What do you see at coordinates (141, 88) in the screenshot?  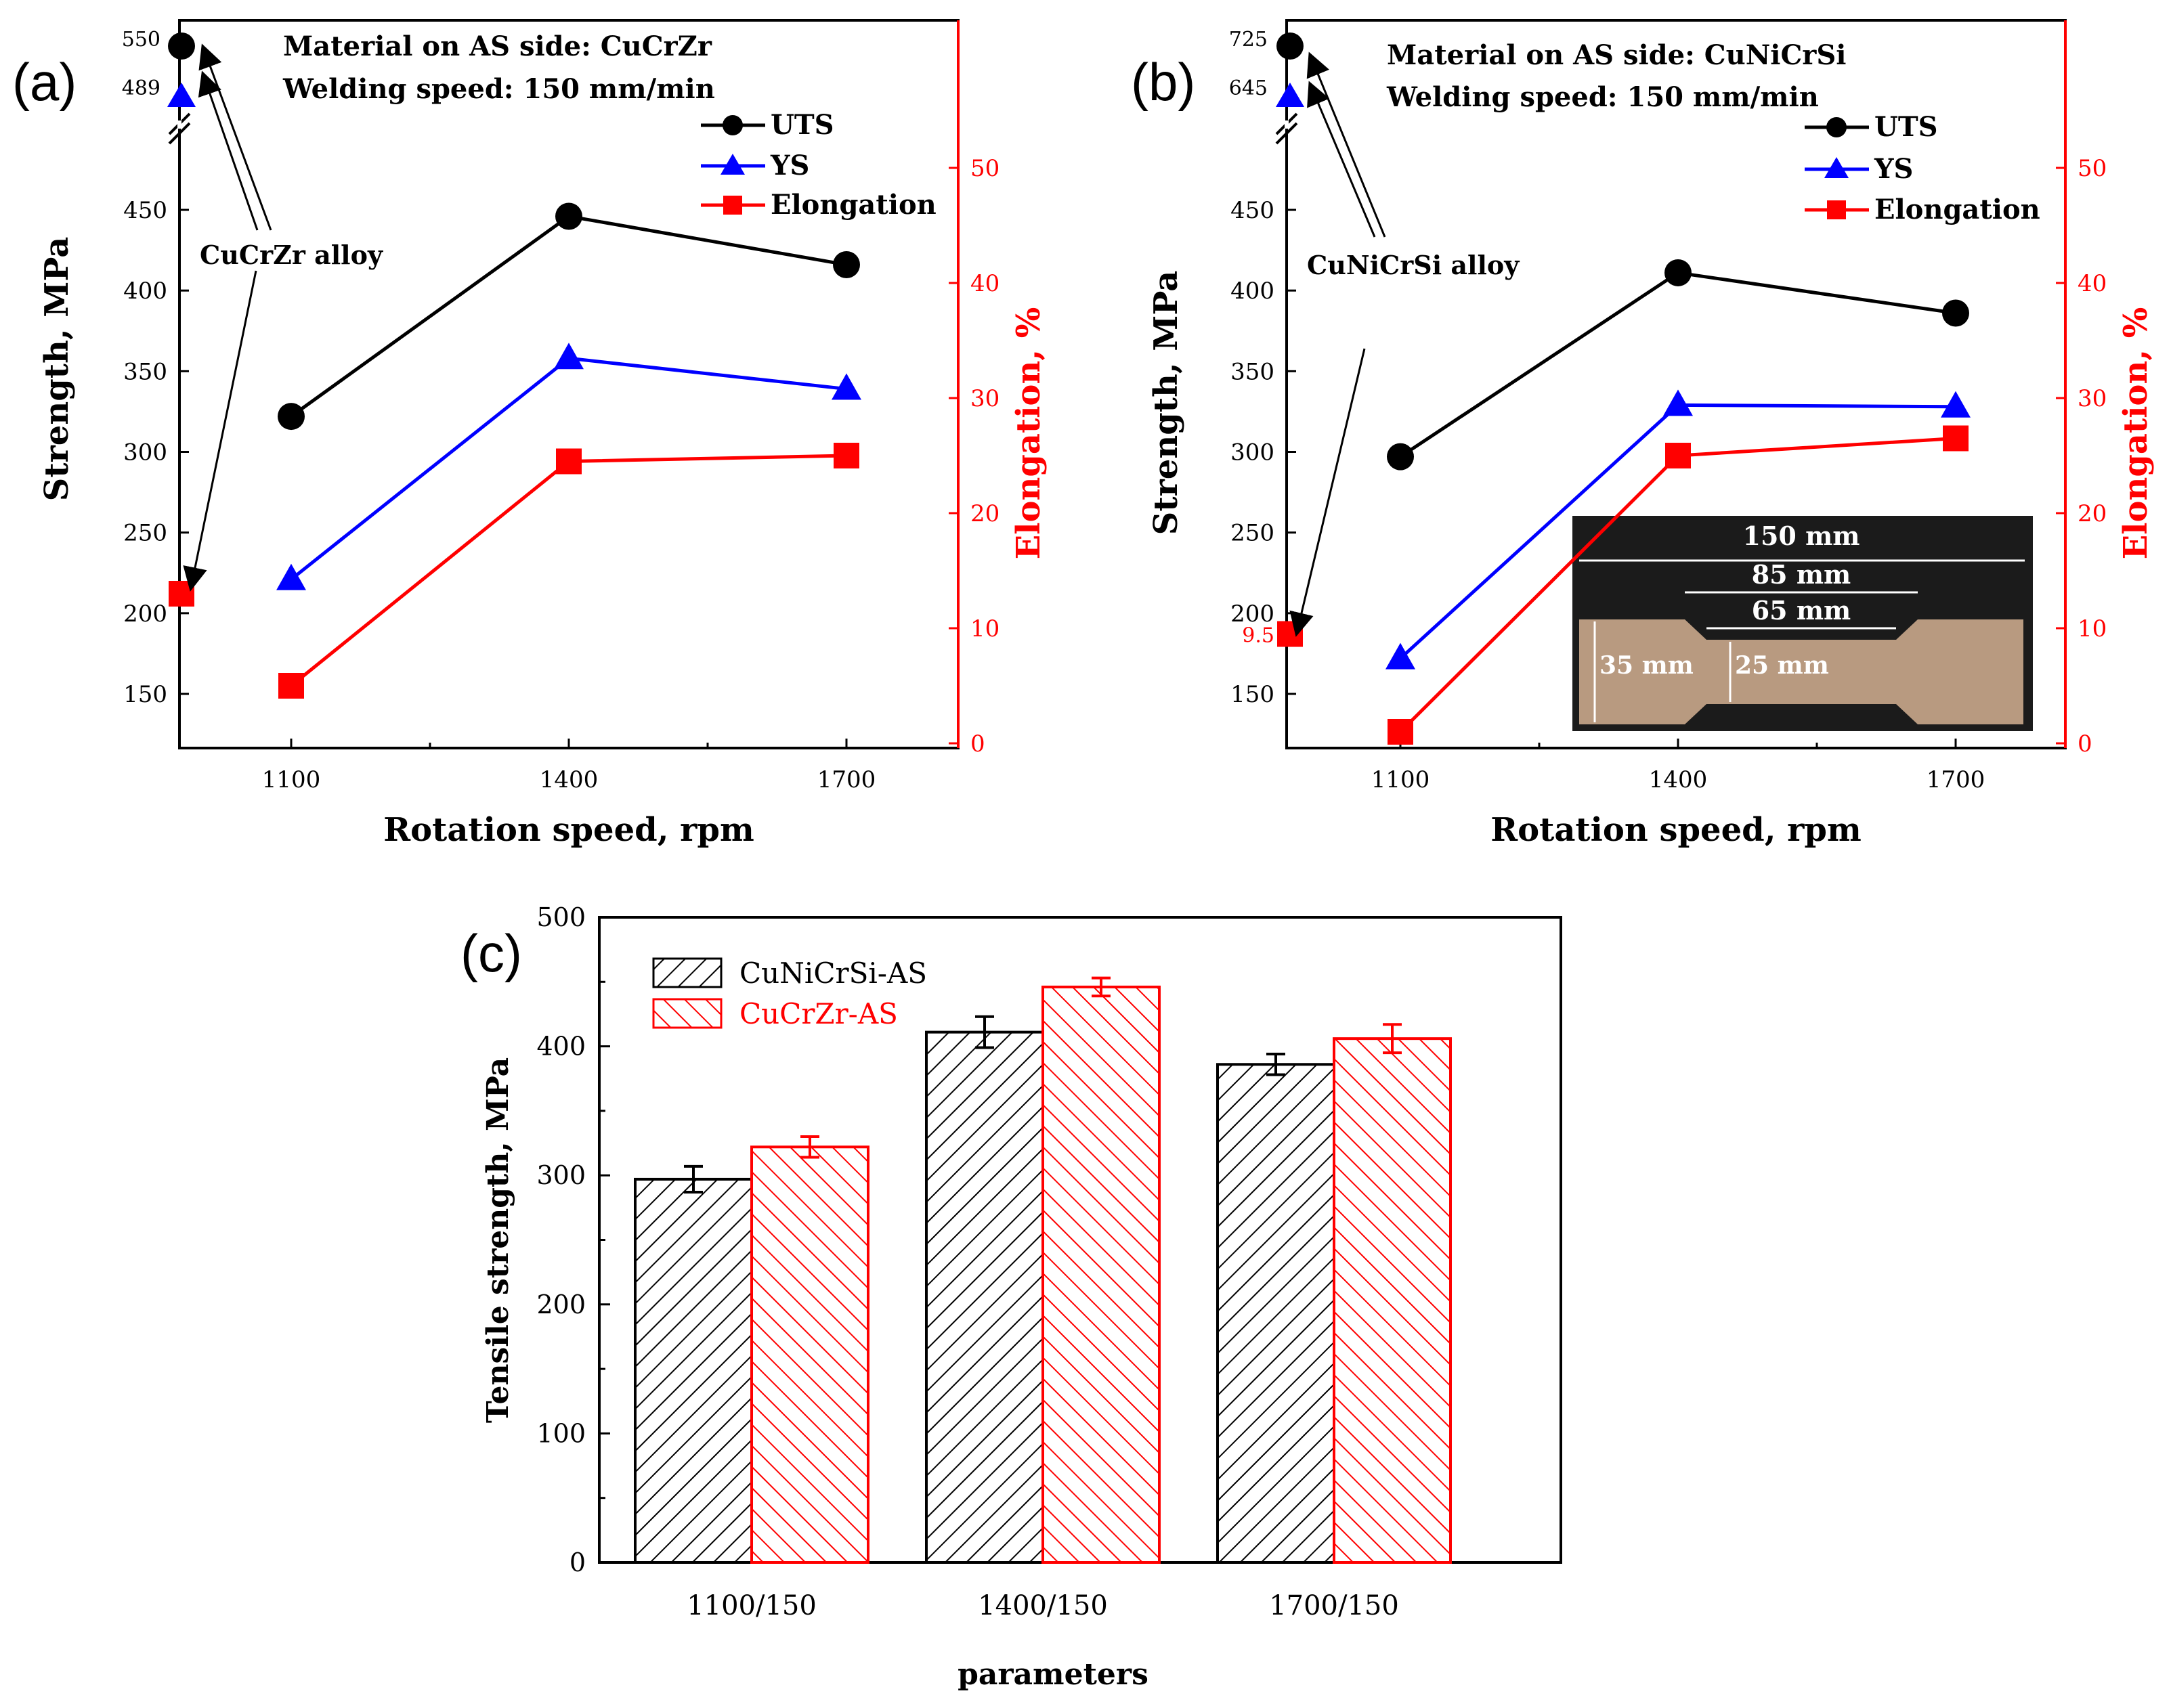 I see `y-break-label-a: 489` at bounding box center [141, 88].